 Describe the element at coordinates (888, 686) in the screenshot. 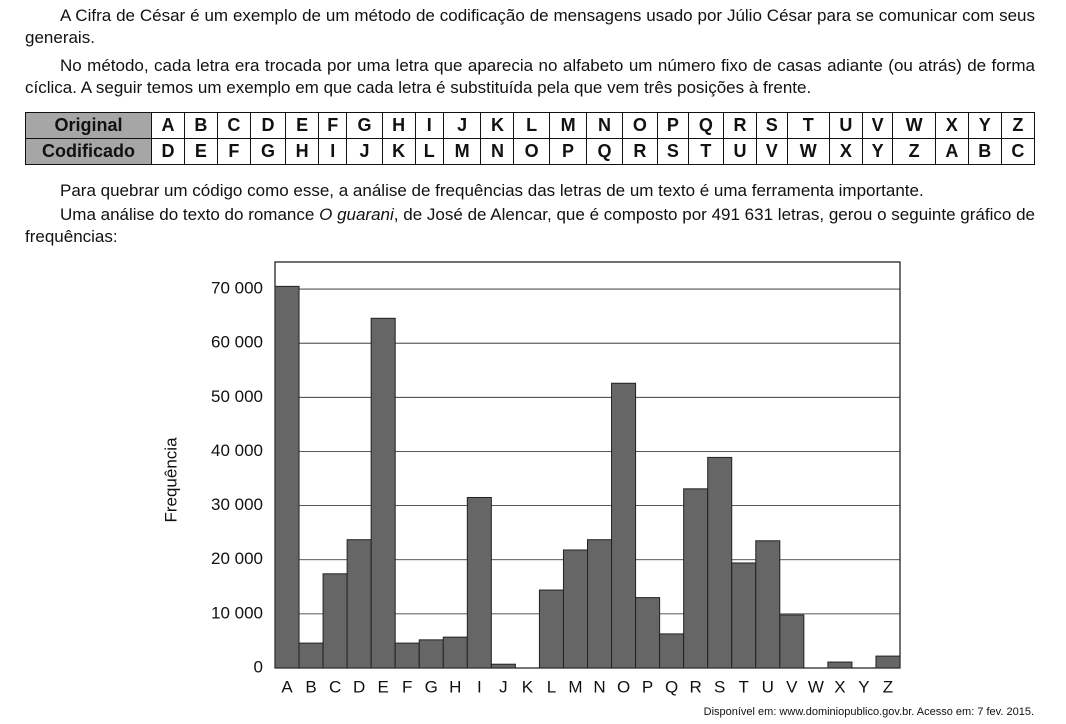

I see `x-tick-label: Z` at that location.